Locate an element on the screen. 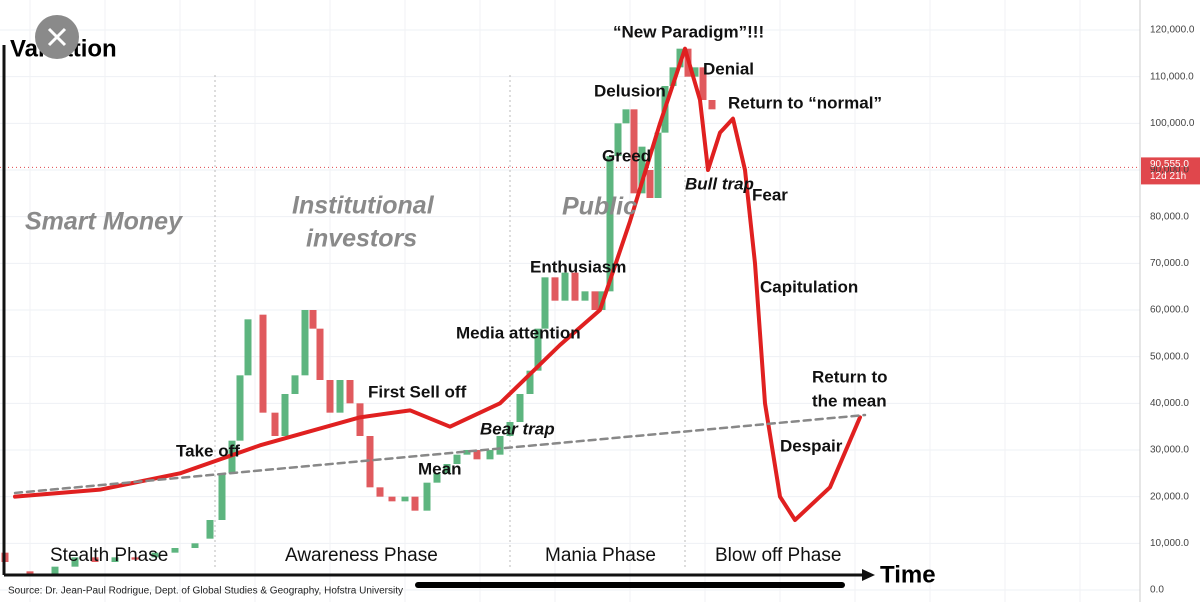 This screenshot has width=1200, height=602. annotation: Despair is located at coordinates (811, 445).